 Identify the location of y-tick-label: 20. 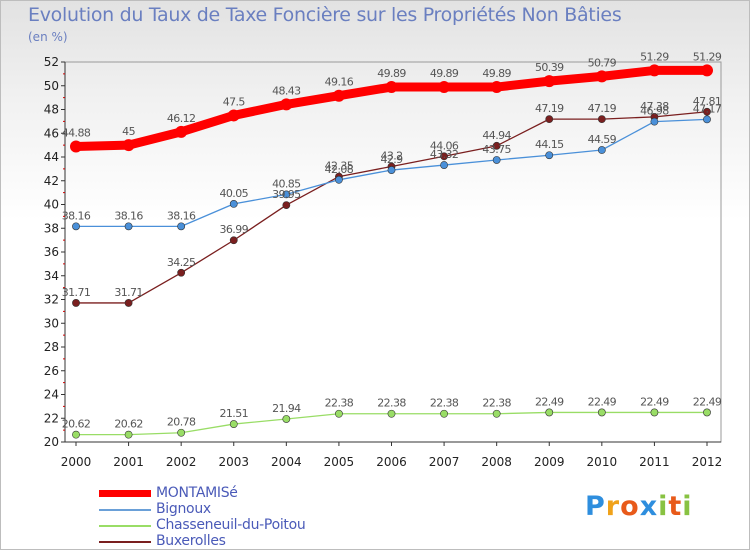
(51, 442).